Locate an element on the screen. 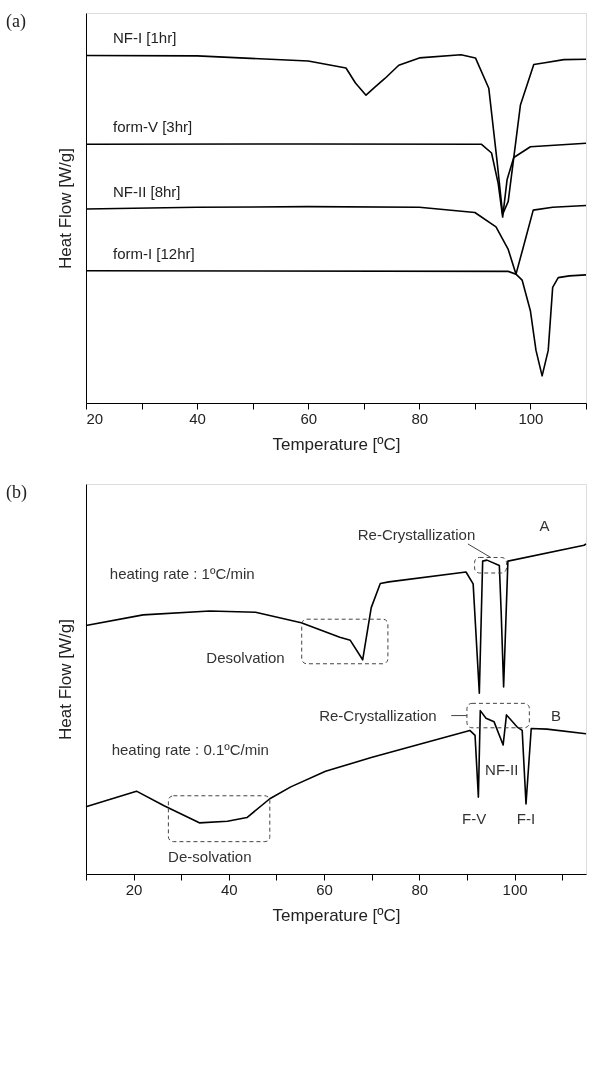 This screenshot has height=1065, width=610. chart-title: (b) is located at coordinates (16, 492).